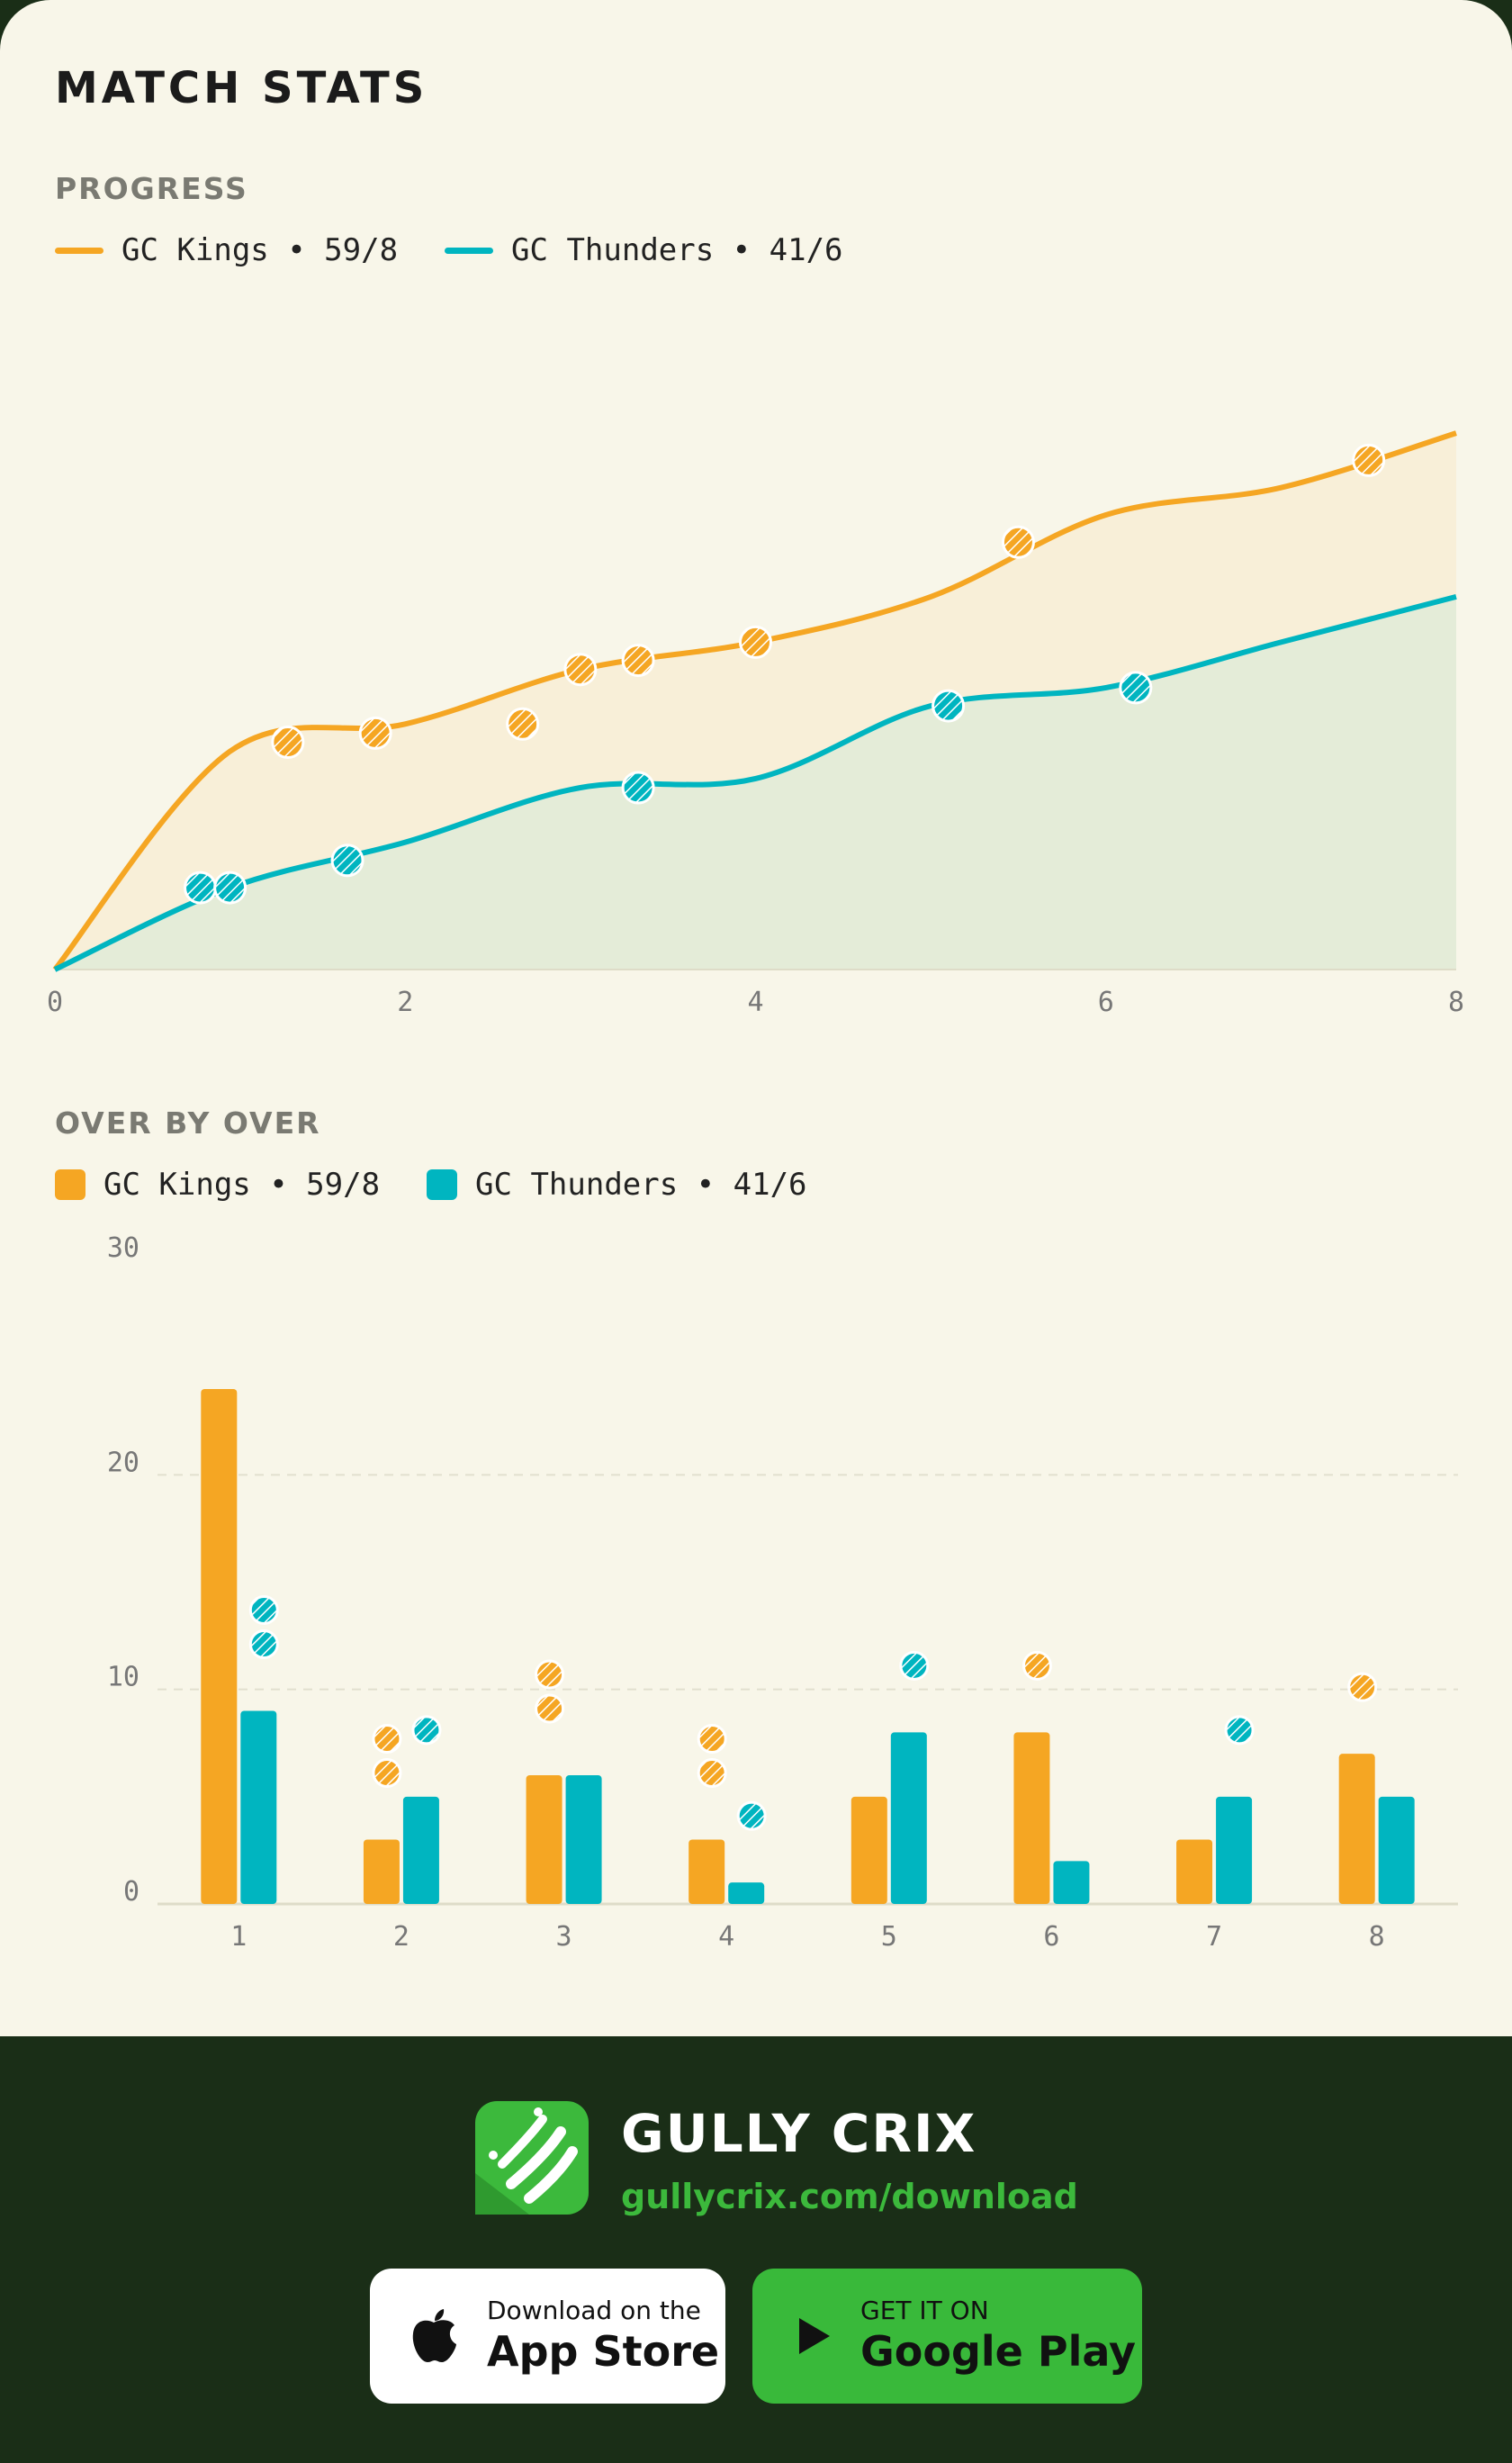 The height and width of the screenshot is (2463, 1512). I want to click on progress-legend-kings: GC Kings • 59/8, so click(227, 250).